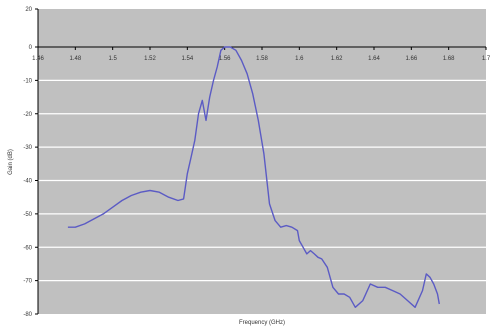  Describe the element at coordinates (411, 59) in the screenshot. I see `x-tick-label: 1.66` at that location.